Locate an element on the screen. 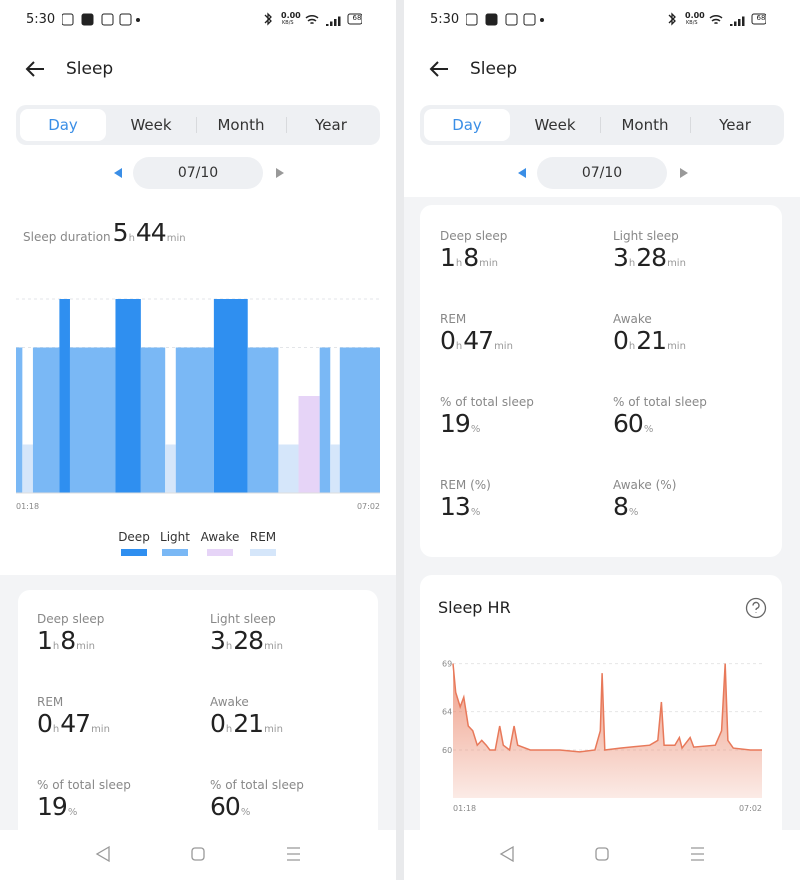 This screenshot has height=880, width=800. back-arrow is located at coordinates (438, 69).